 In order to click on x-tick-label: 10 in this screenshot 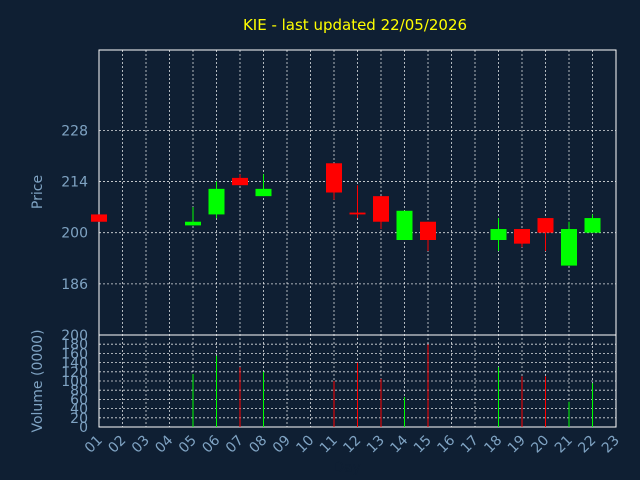, I will do `click(305, 445)`.